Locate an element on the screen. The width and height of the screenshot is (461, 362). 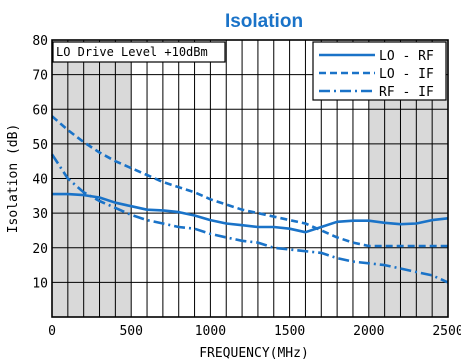
drive-level-annotation: LO Drive Level +10dBm is located at coordinates (132, 52).